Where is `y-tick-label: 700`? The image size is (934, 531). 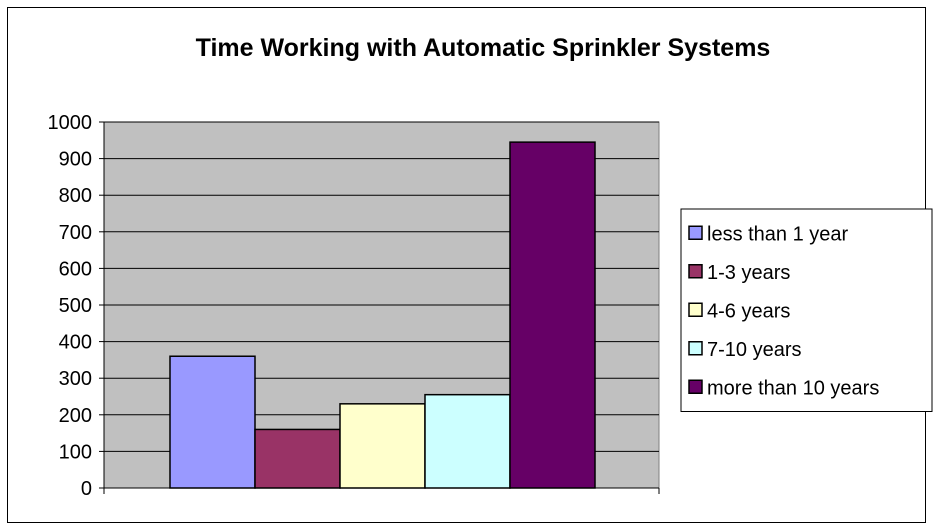
y-tick-label: 700 is located at coordinates (75, 233).